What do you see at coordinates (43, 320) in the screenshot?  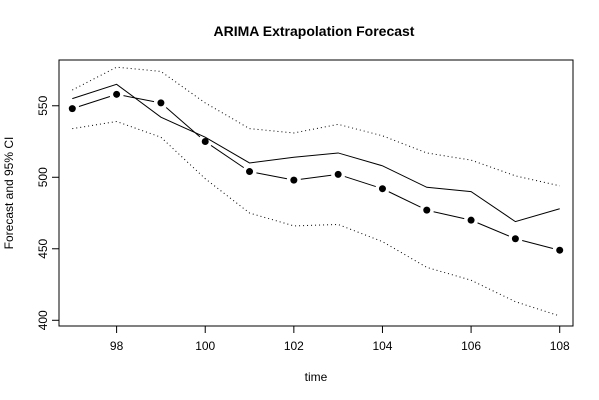 I see `y-tick-label: 400` at bounding box center [43, 320].